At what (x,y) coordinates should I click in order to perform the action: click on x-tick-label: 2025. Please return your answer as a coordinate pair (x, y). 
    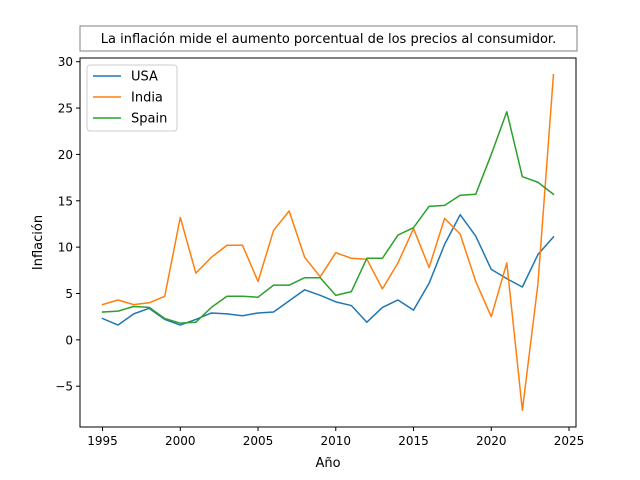
    Looking at the image, I should click on (569, 441).